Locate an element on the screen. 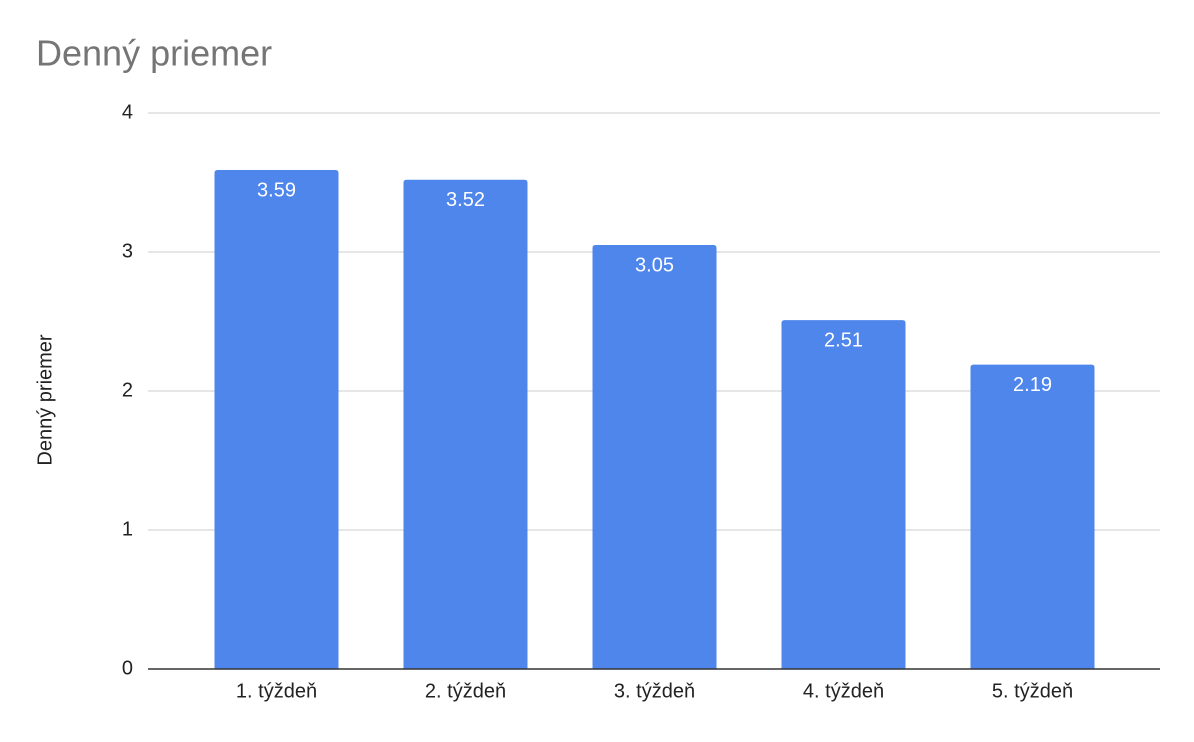 Image resolution: width=1194 pixels, height=742 pixels. y-tick-label: 1 is located at coordinates (127, 529).